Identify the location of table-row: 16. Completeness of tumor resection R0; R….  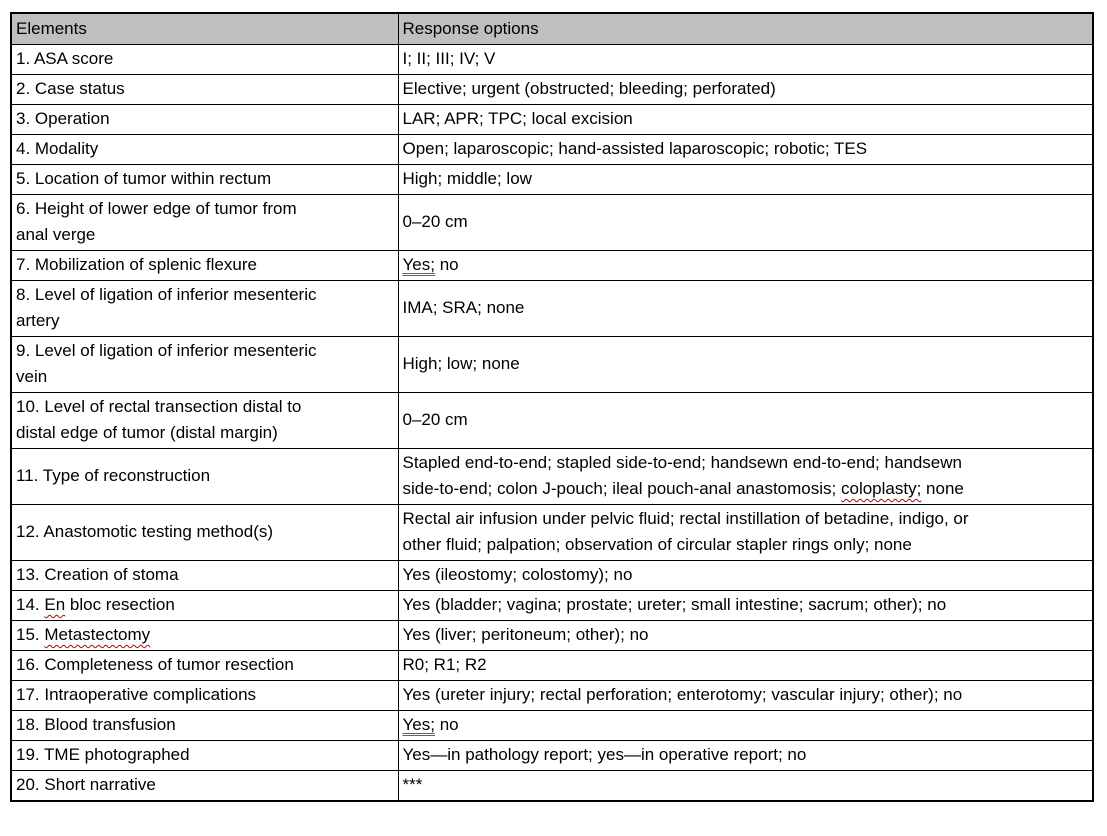
(552, 665).